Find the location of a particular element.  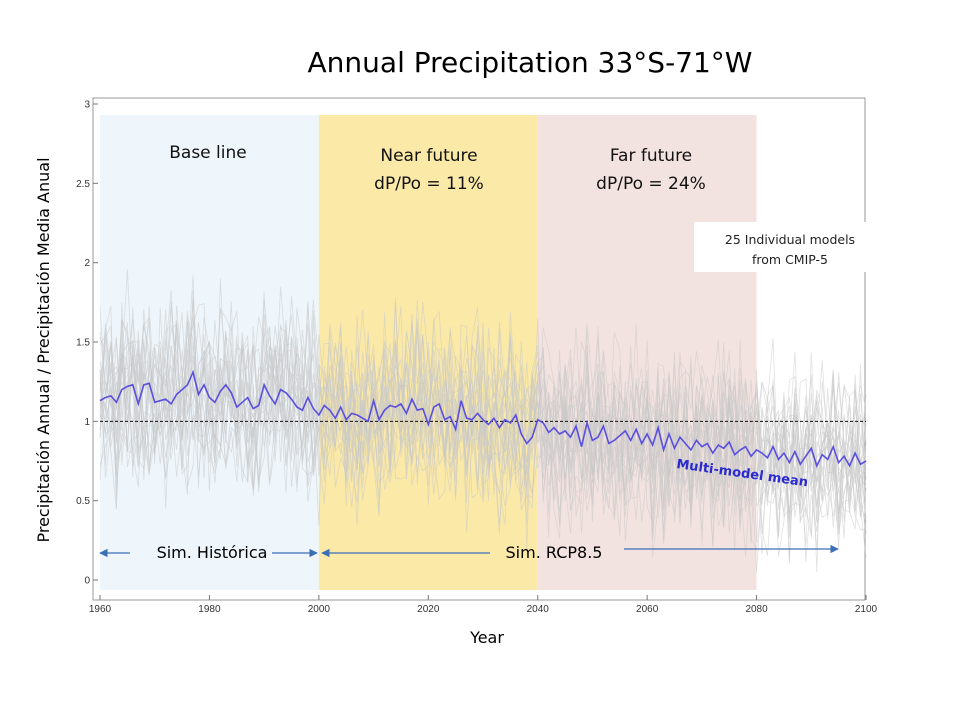

label-sim-historica: Sim. Histórica is located at coordinates (212, 552).